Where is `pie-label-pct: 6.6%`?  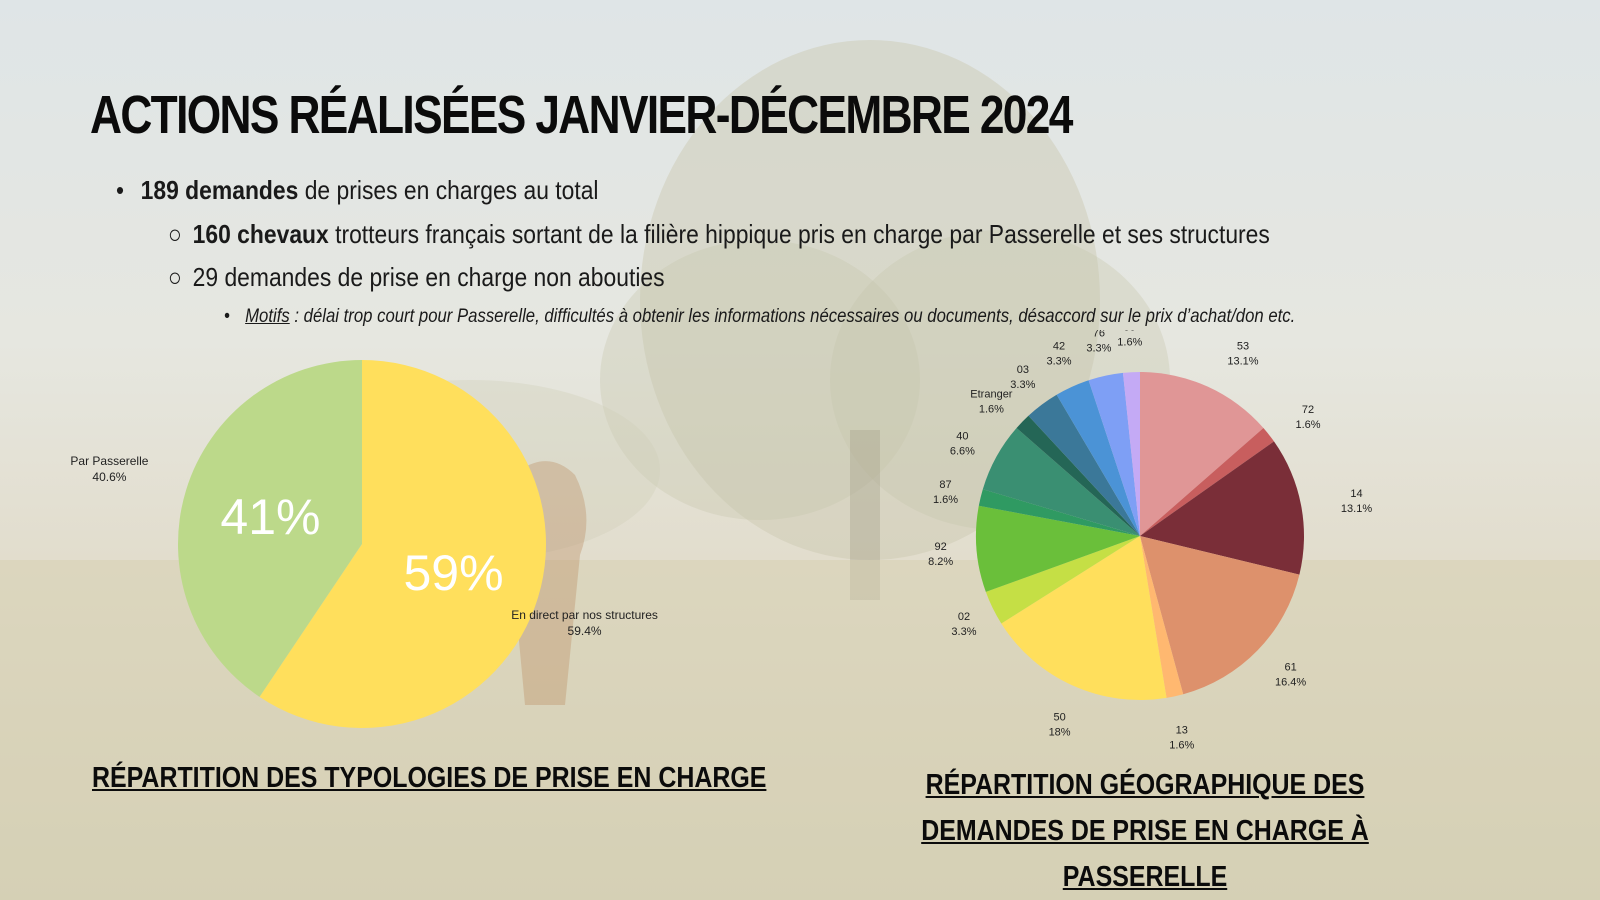 pie-label-pct: 6.6% is located at coordinates (962, 451).